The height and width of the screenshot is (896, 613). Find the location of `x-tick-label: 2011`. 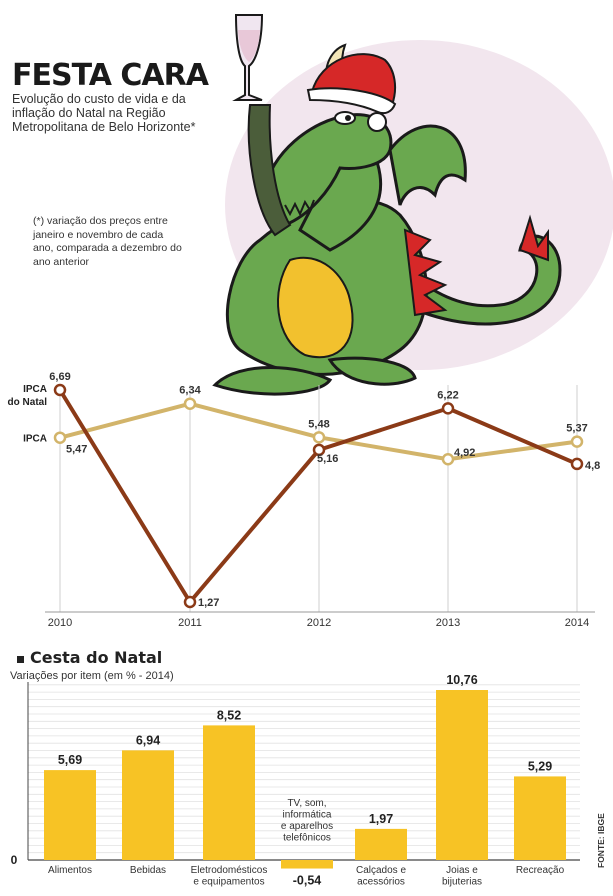

x-tick-label: 2011 is located at coordinates (190, 623).